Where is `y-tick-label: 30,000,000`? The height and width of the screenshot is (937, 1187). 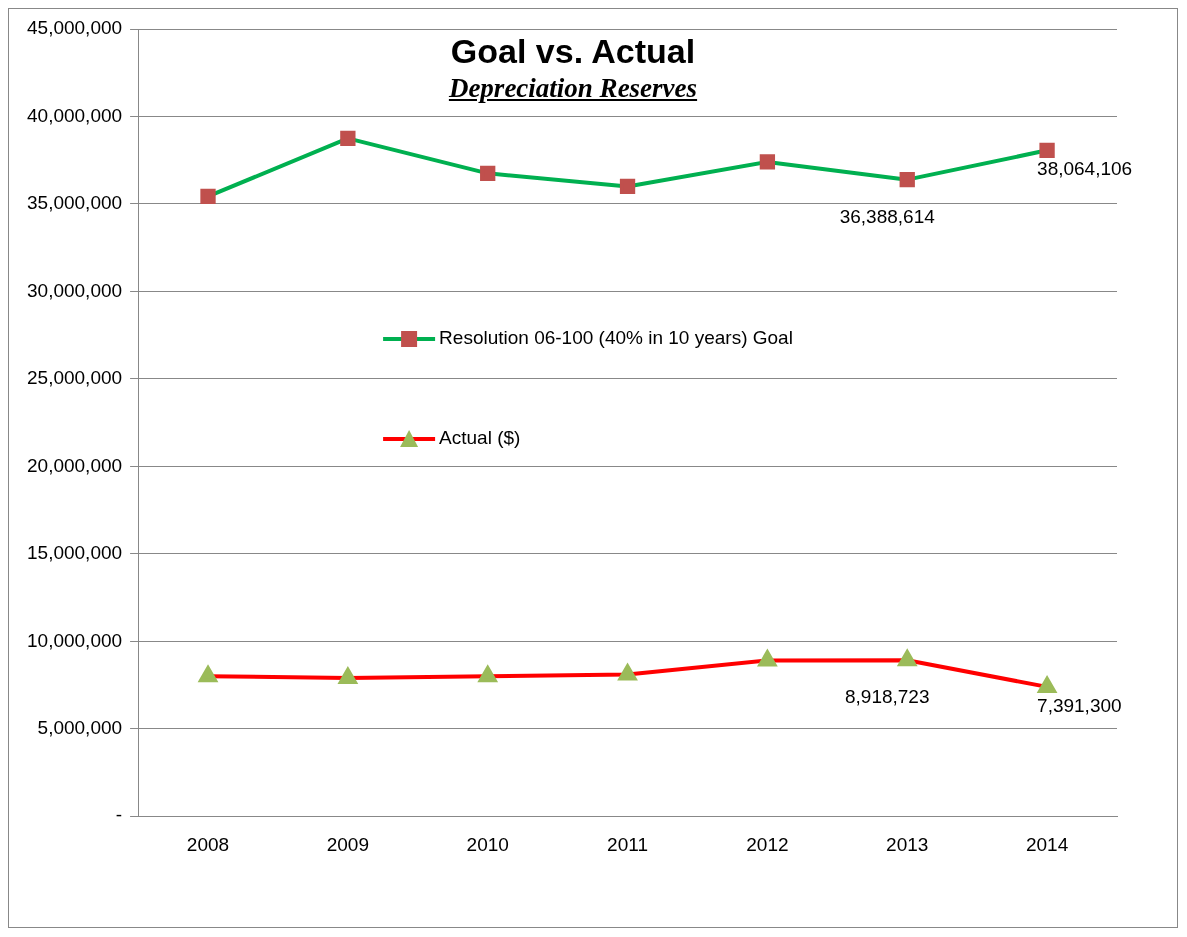 y-tick-label: 30,000,000 is located at coordinates (75, 290).